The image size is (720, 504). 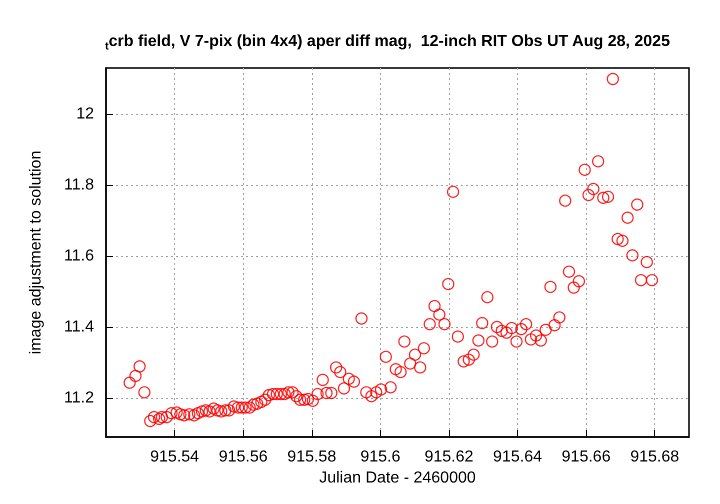 What do you see at coordinates (175, 457) in the screenshot?
I see `x-tick-label: 915.54` at bounding box center [175, 457].